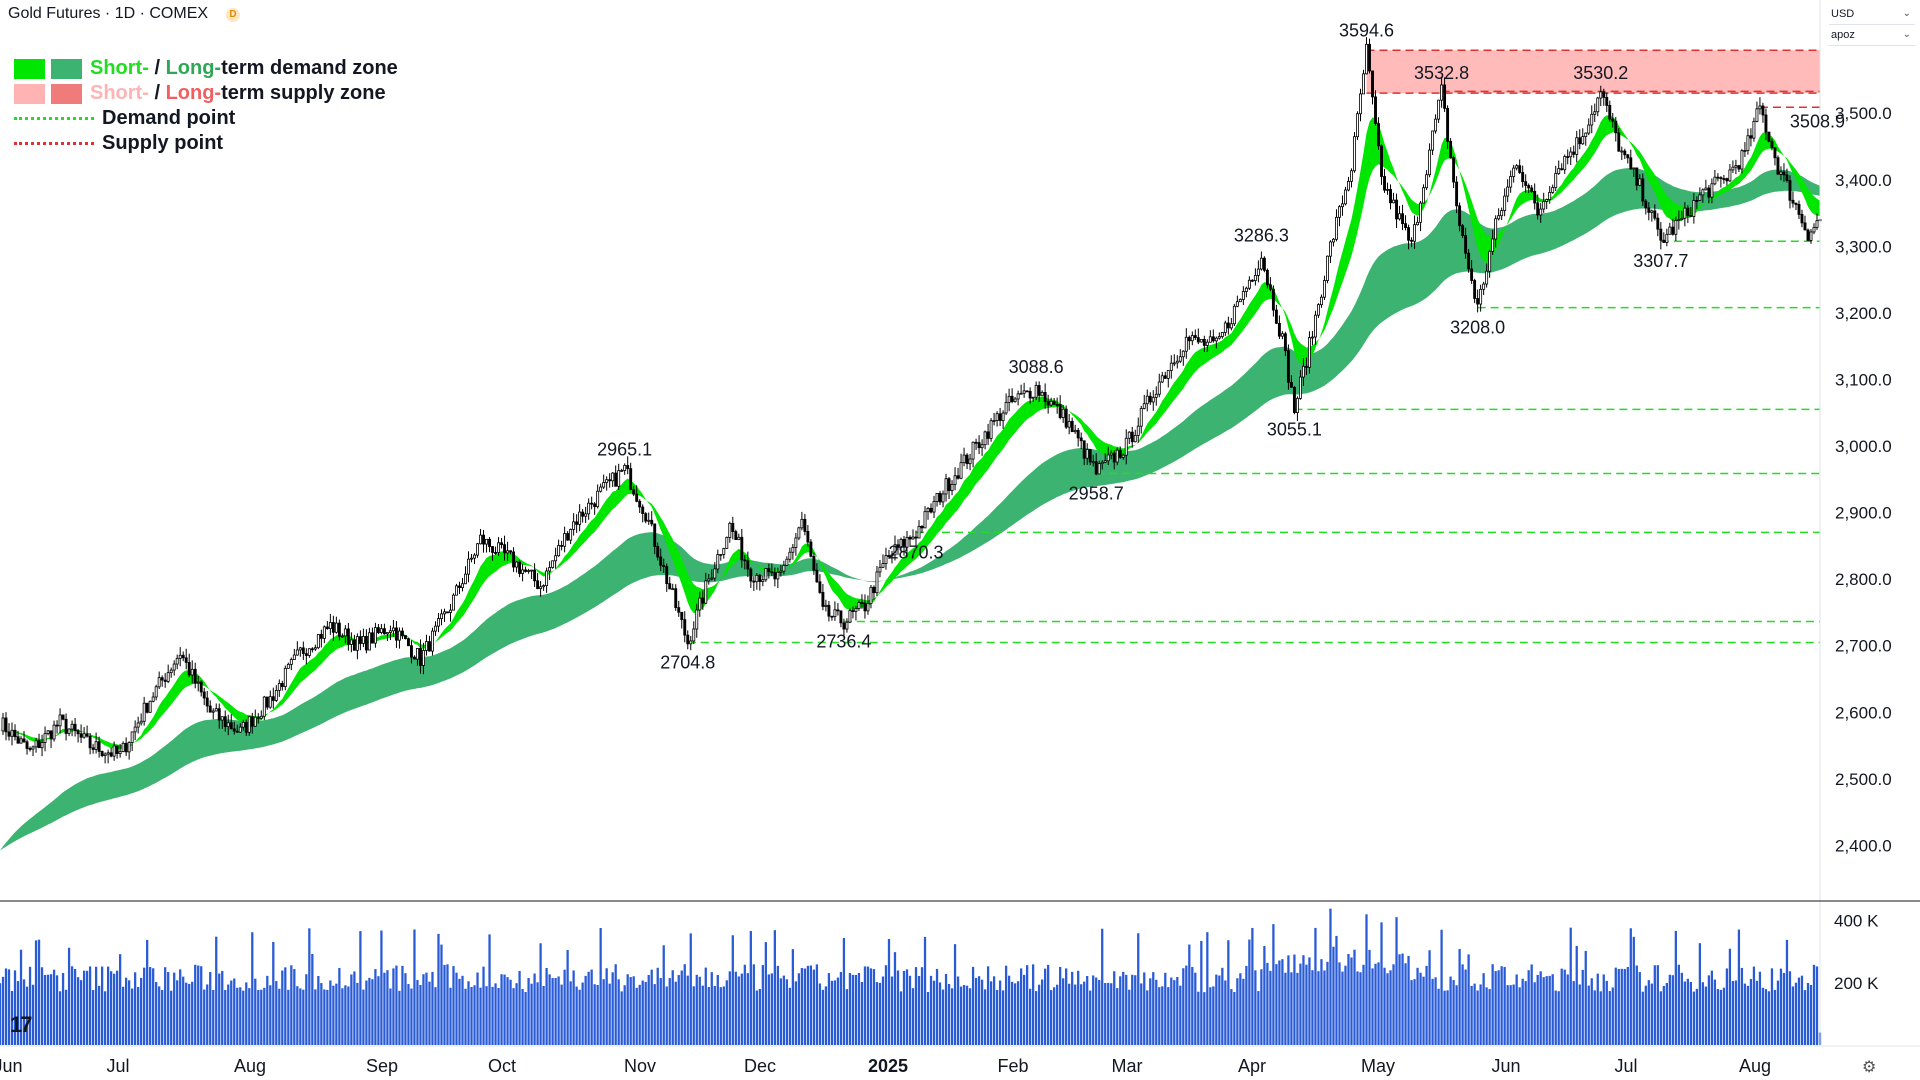  What do you see at coordinates (233, 15) in the screenshot?
I see `data-status-badge: D` at bounding box center [233, 15].